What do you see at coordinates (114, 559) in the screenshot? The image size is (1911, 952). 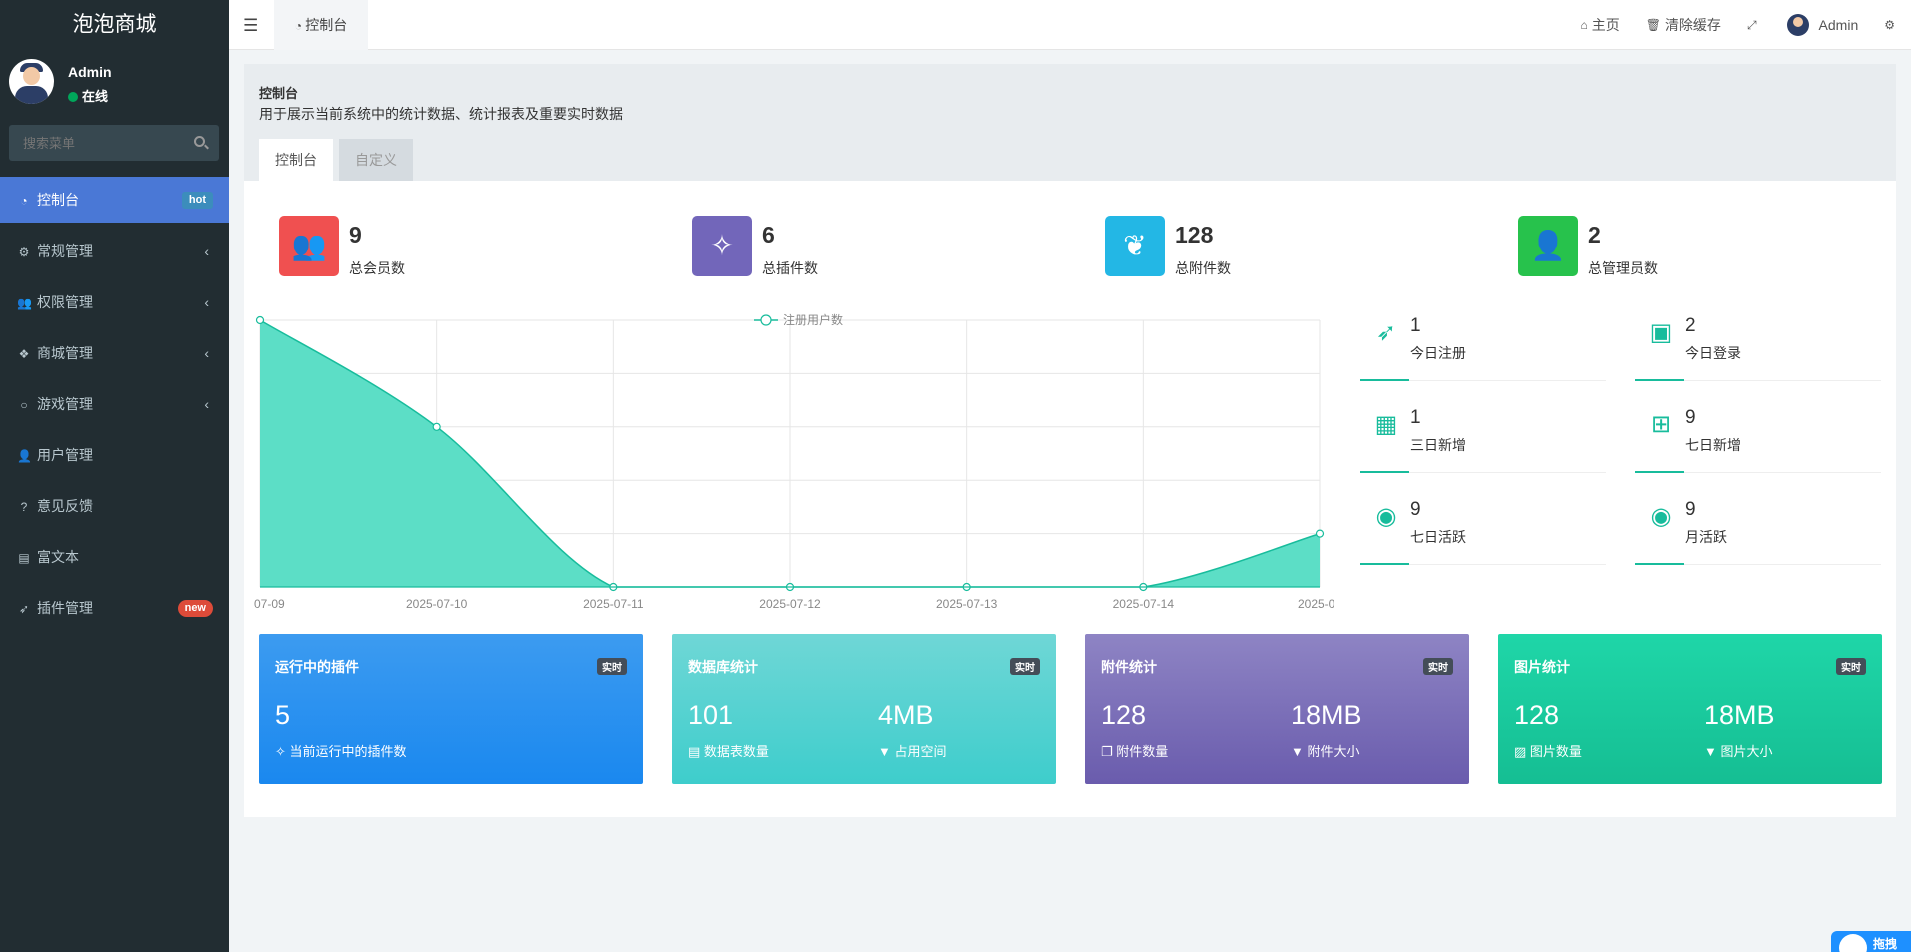 I see `sidebar-item-richtext: ▤ 富文本` at bounding box center [114, 559].